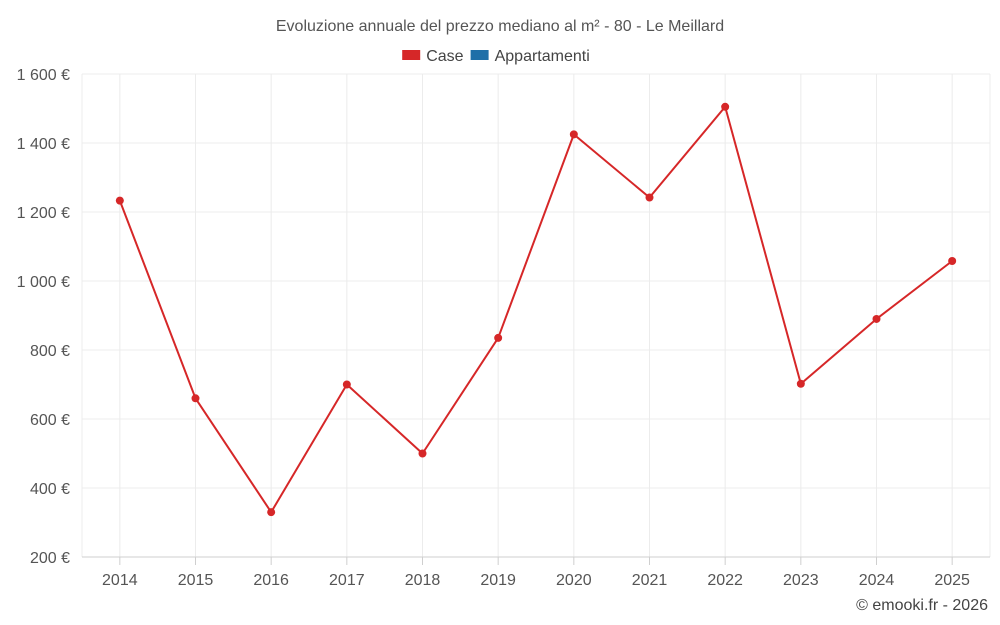 The image size is (1000, 625). What do you see at coordinates (50, 420) in the screenshot?
I see `y-tick-label: 600 €` at bounding box center [50, 420].